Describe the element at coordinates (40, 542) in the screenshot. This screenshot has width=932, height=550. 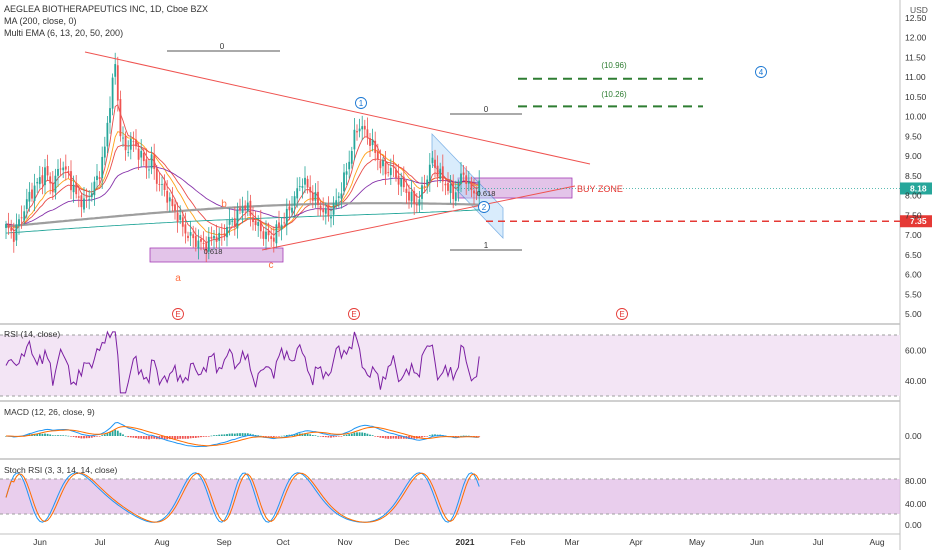
I see `time-tick-label: Jun` at that location.